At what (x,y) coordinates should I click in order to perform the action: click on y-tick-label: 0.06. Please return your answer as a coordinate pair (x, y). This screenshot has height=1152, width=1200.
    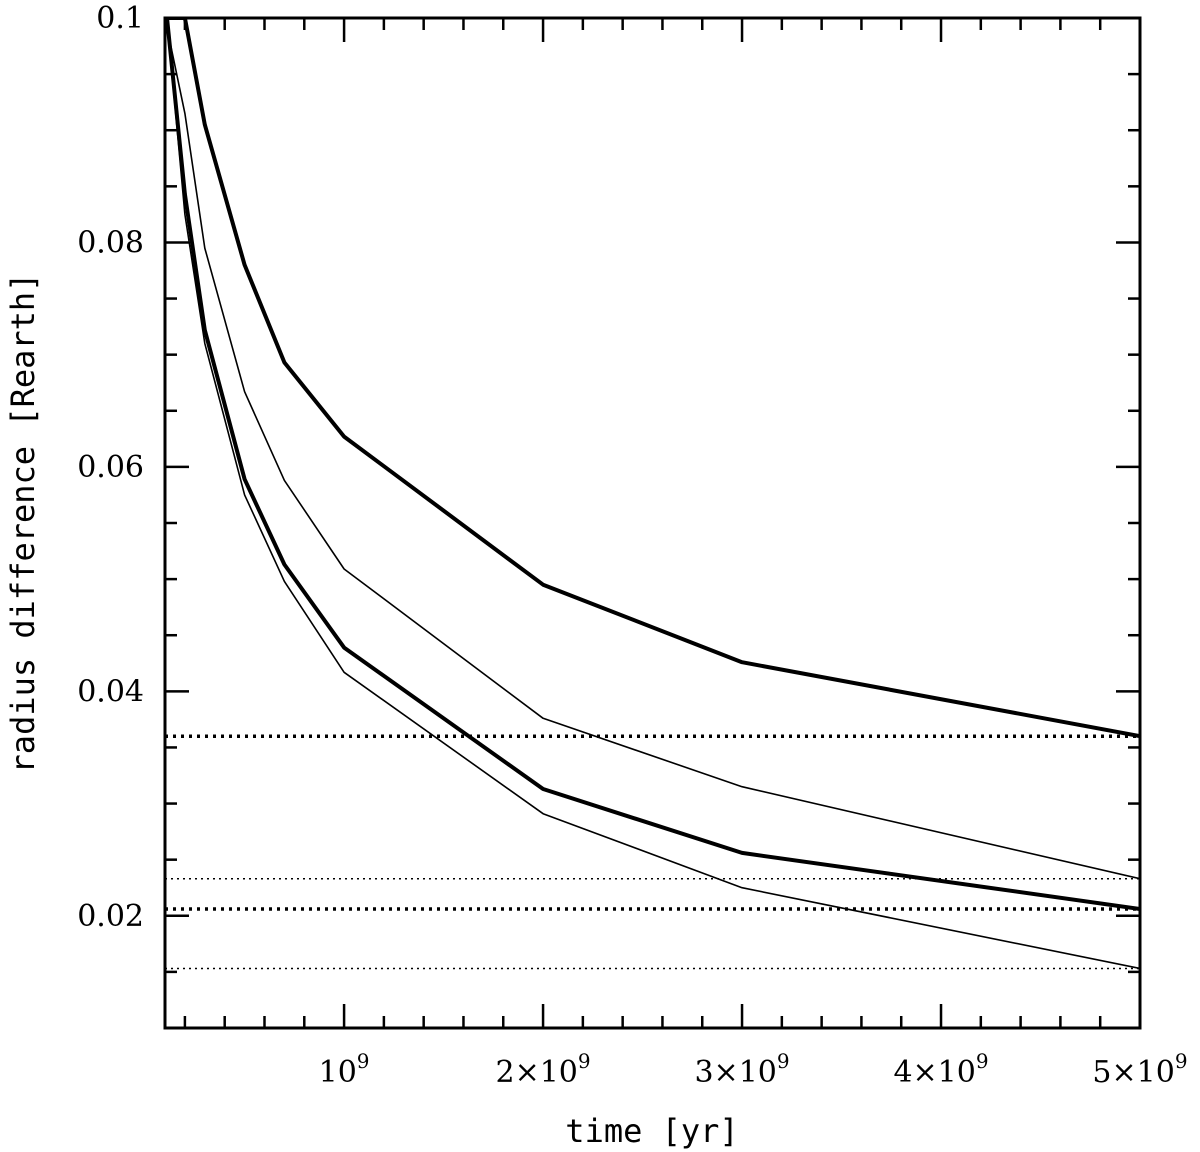
    Looking at the image, I should click on (110, 467).